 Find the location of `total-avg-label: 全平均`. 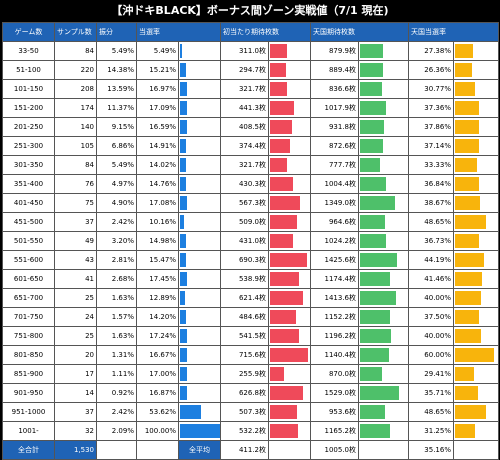

total-avg-label: 全平均 is located at coordinates (199, 450).